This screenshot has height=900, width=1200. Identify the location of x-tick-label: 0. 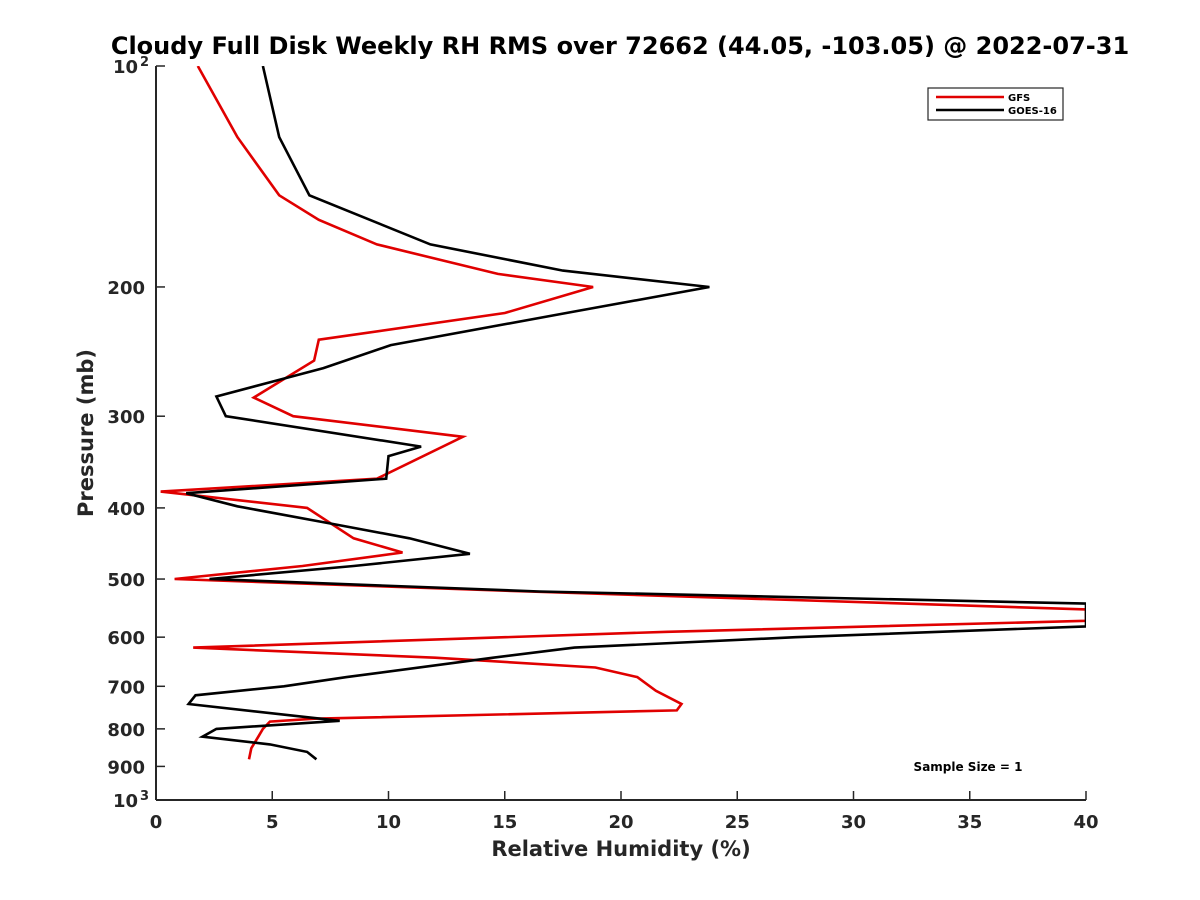
(156, 822).